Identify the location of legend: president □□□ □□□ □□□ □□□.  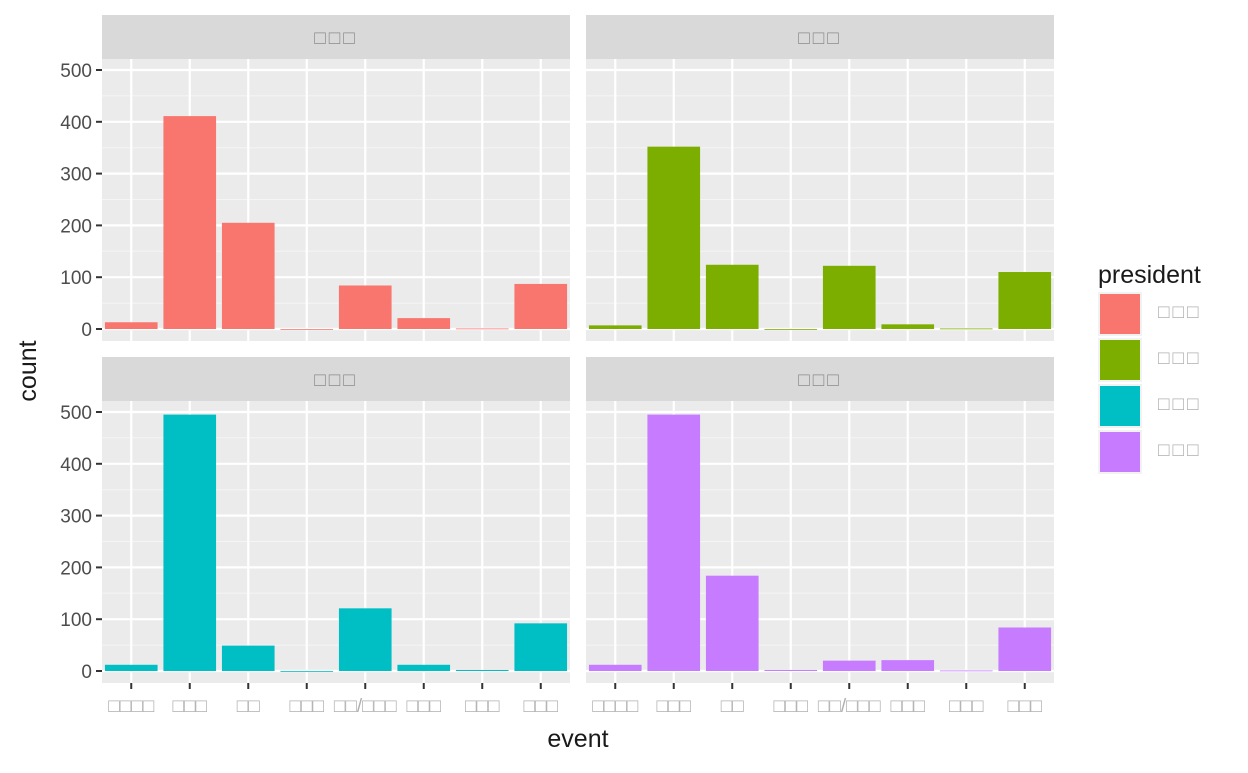
(1168, 367).